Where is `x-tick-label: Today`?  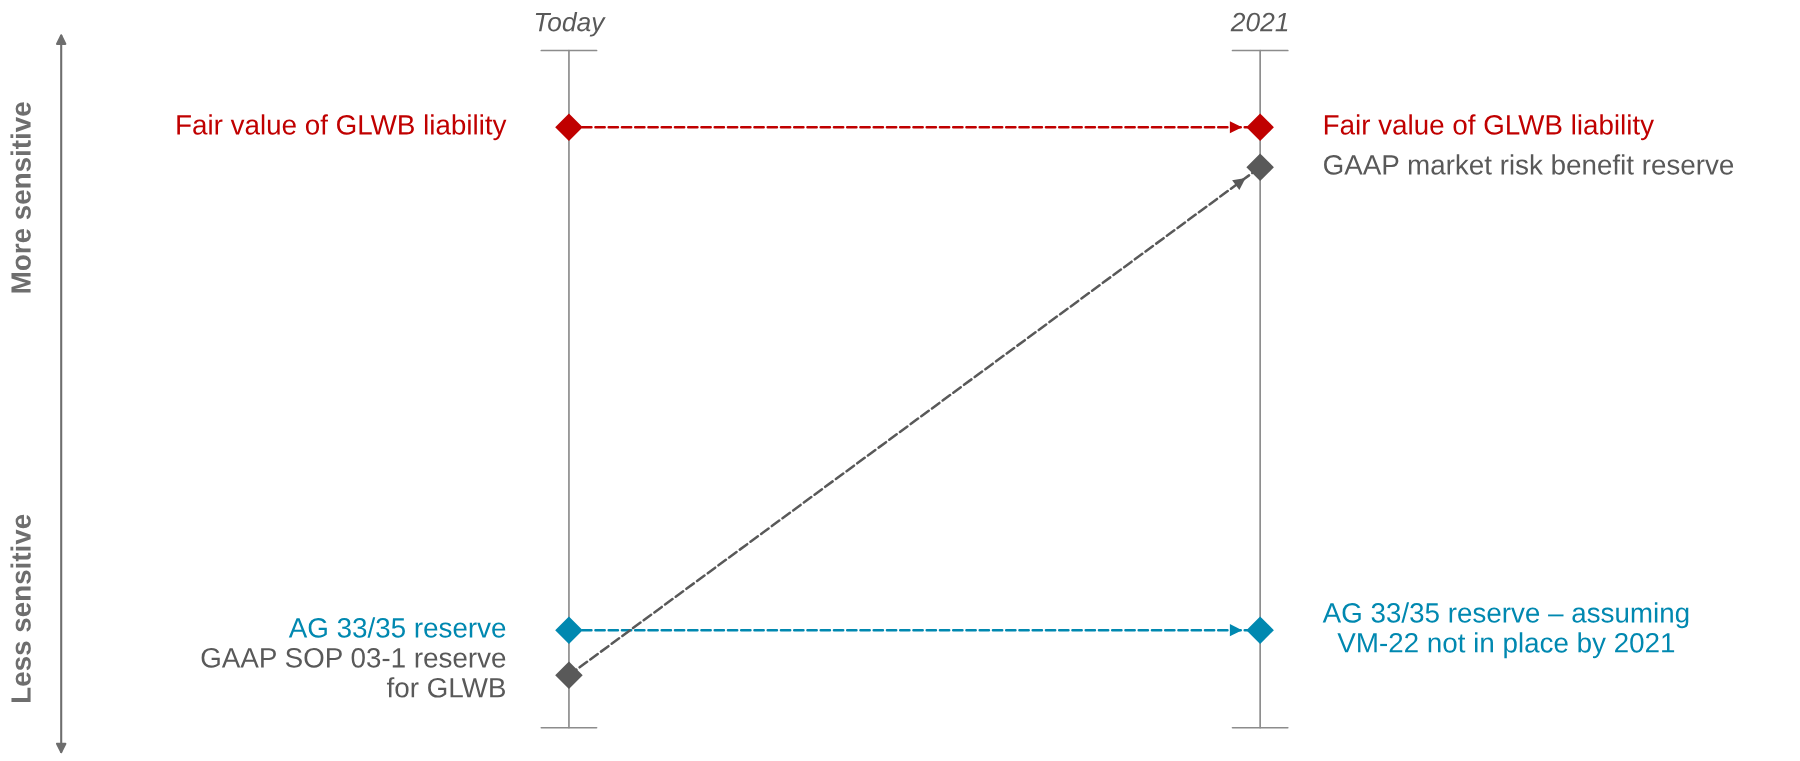
x-tick-label: Today is located at coordinates (570, 24).